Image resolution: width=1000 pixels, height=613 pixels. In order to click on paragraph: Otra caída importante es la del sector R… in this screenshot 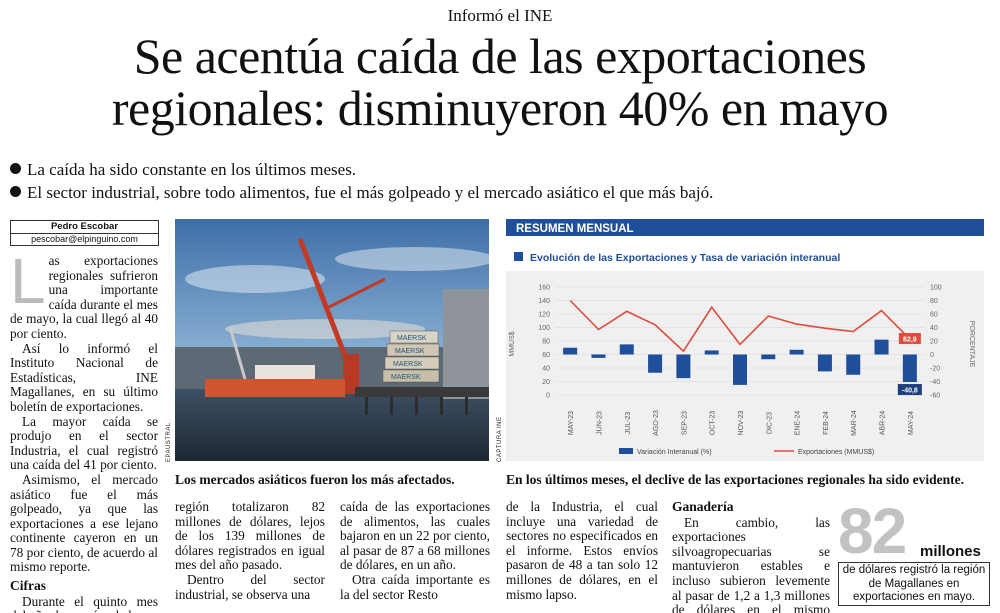, I will do `click(415, 586)`.